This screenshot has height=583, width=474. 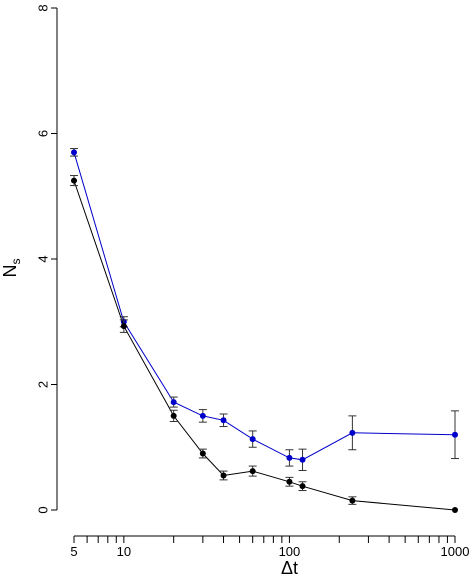 I want to click on y-axis-label-main: N, so click(x=10, y=271).